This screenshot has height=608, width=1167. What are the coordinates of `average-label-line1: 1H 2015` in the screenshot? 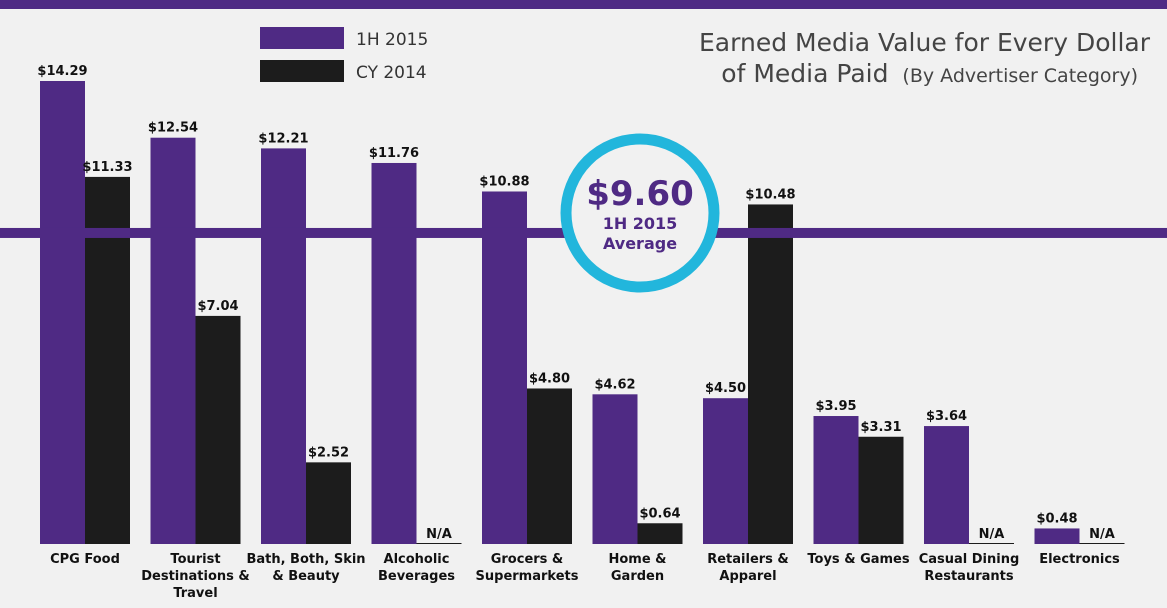 It's located at (640, 223).